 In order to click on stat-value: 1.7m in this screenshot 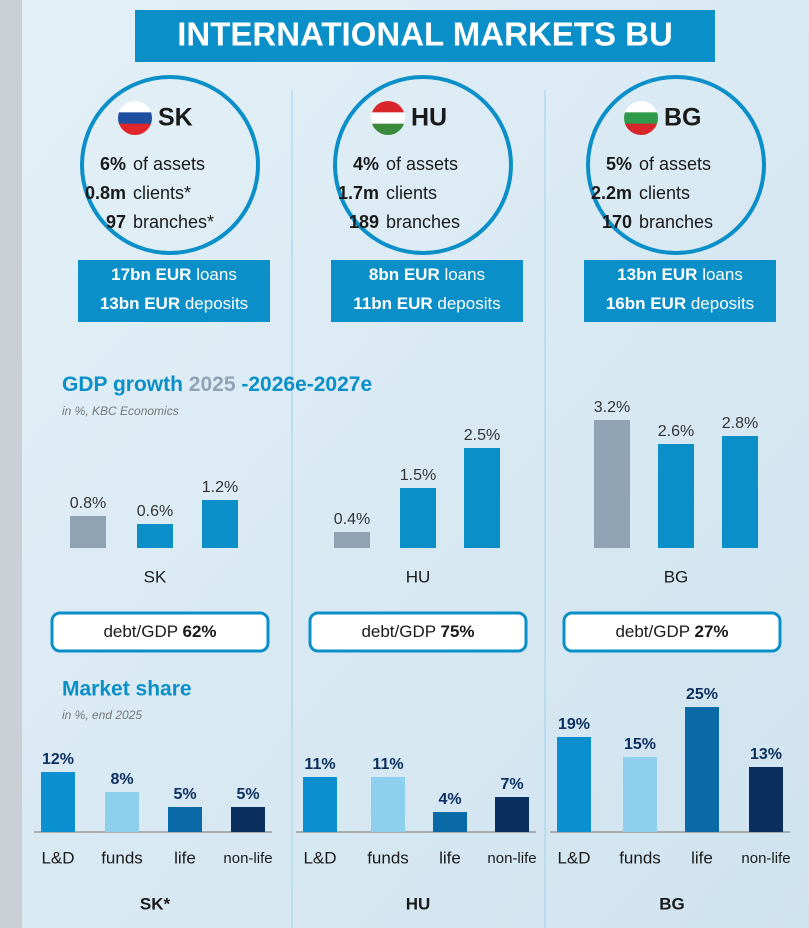, I will do `click(358, 193)`.